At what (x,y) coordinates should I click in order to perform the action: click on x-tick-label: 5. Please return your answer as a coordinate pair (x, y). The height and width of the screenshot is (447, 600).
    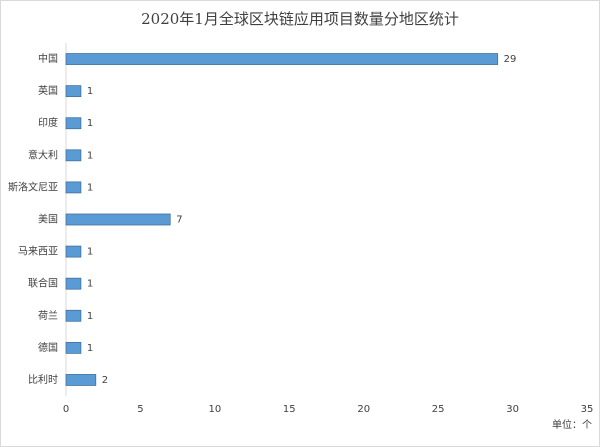
    Looking at the image, I should click on (140, 409).